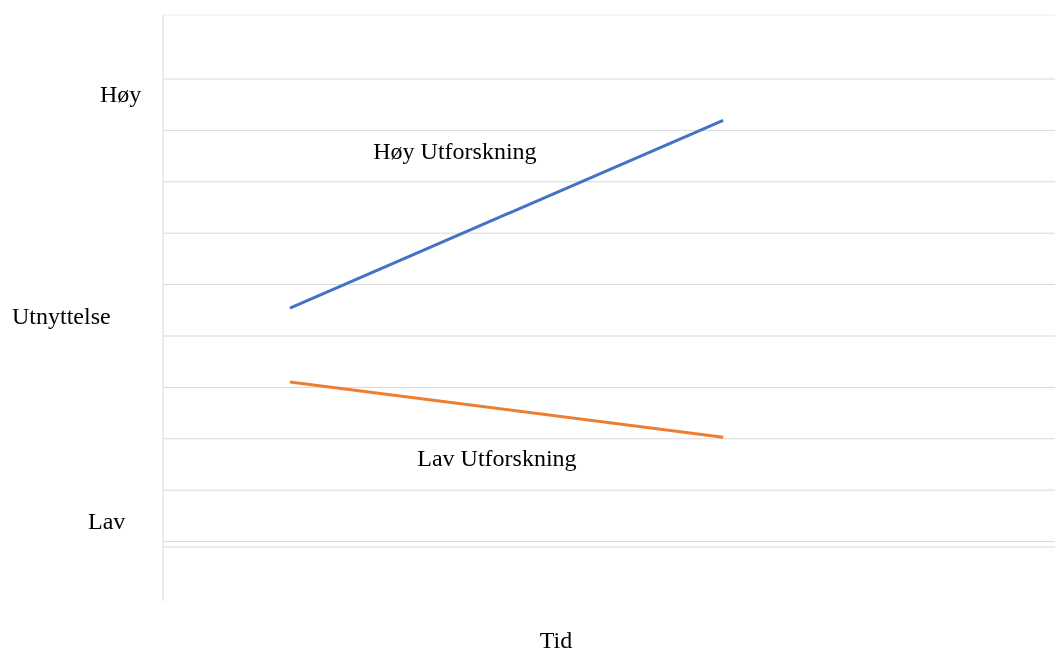 The height and width of the screenshot is (655, 1055). I want to click on x-axis-title: Tid, so click(556, 640).